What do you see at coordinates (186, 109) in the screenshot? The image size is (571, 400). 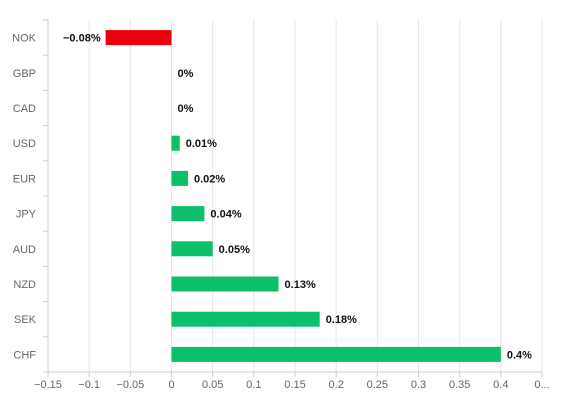 I see `data-label-cad: 0%` at bounding box center [186, 109].